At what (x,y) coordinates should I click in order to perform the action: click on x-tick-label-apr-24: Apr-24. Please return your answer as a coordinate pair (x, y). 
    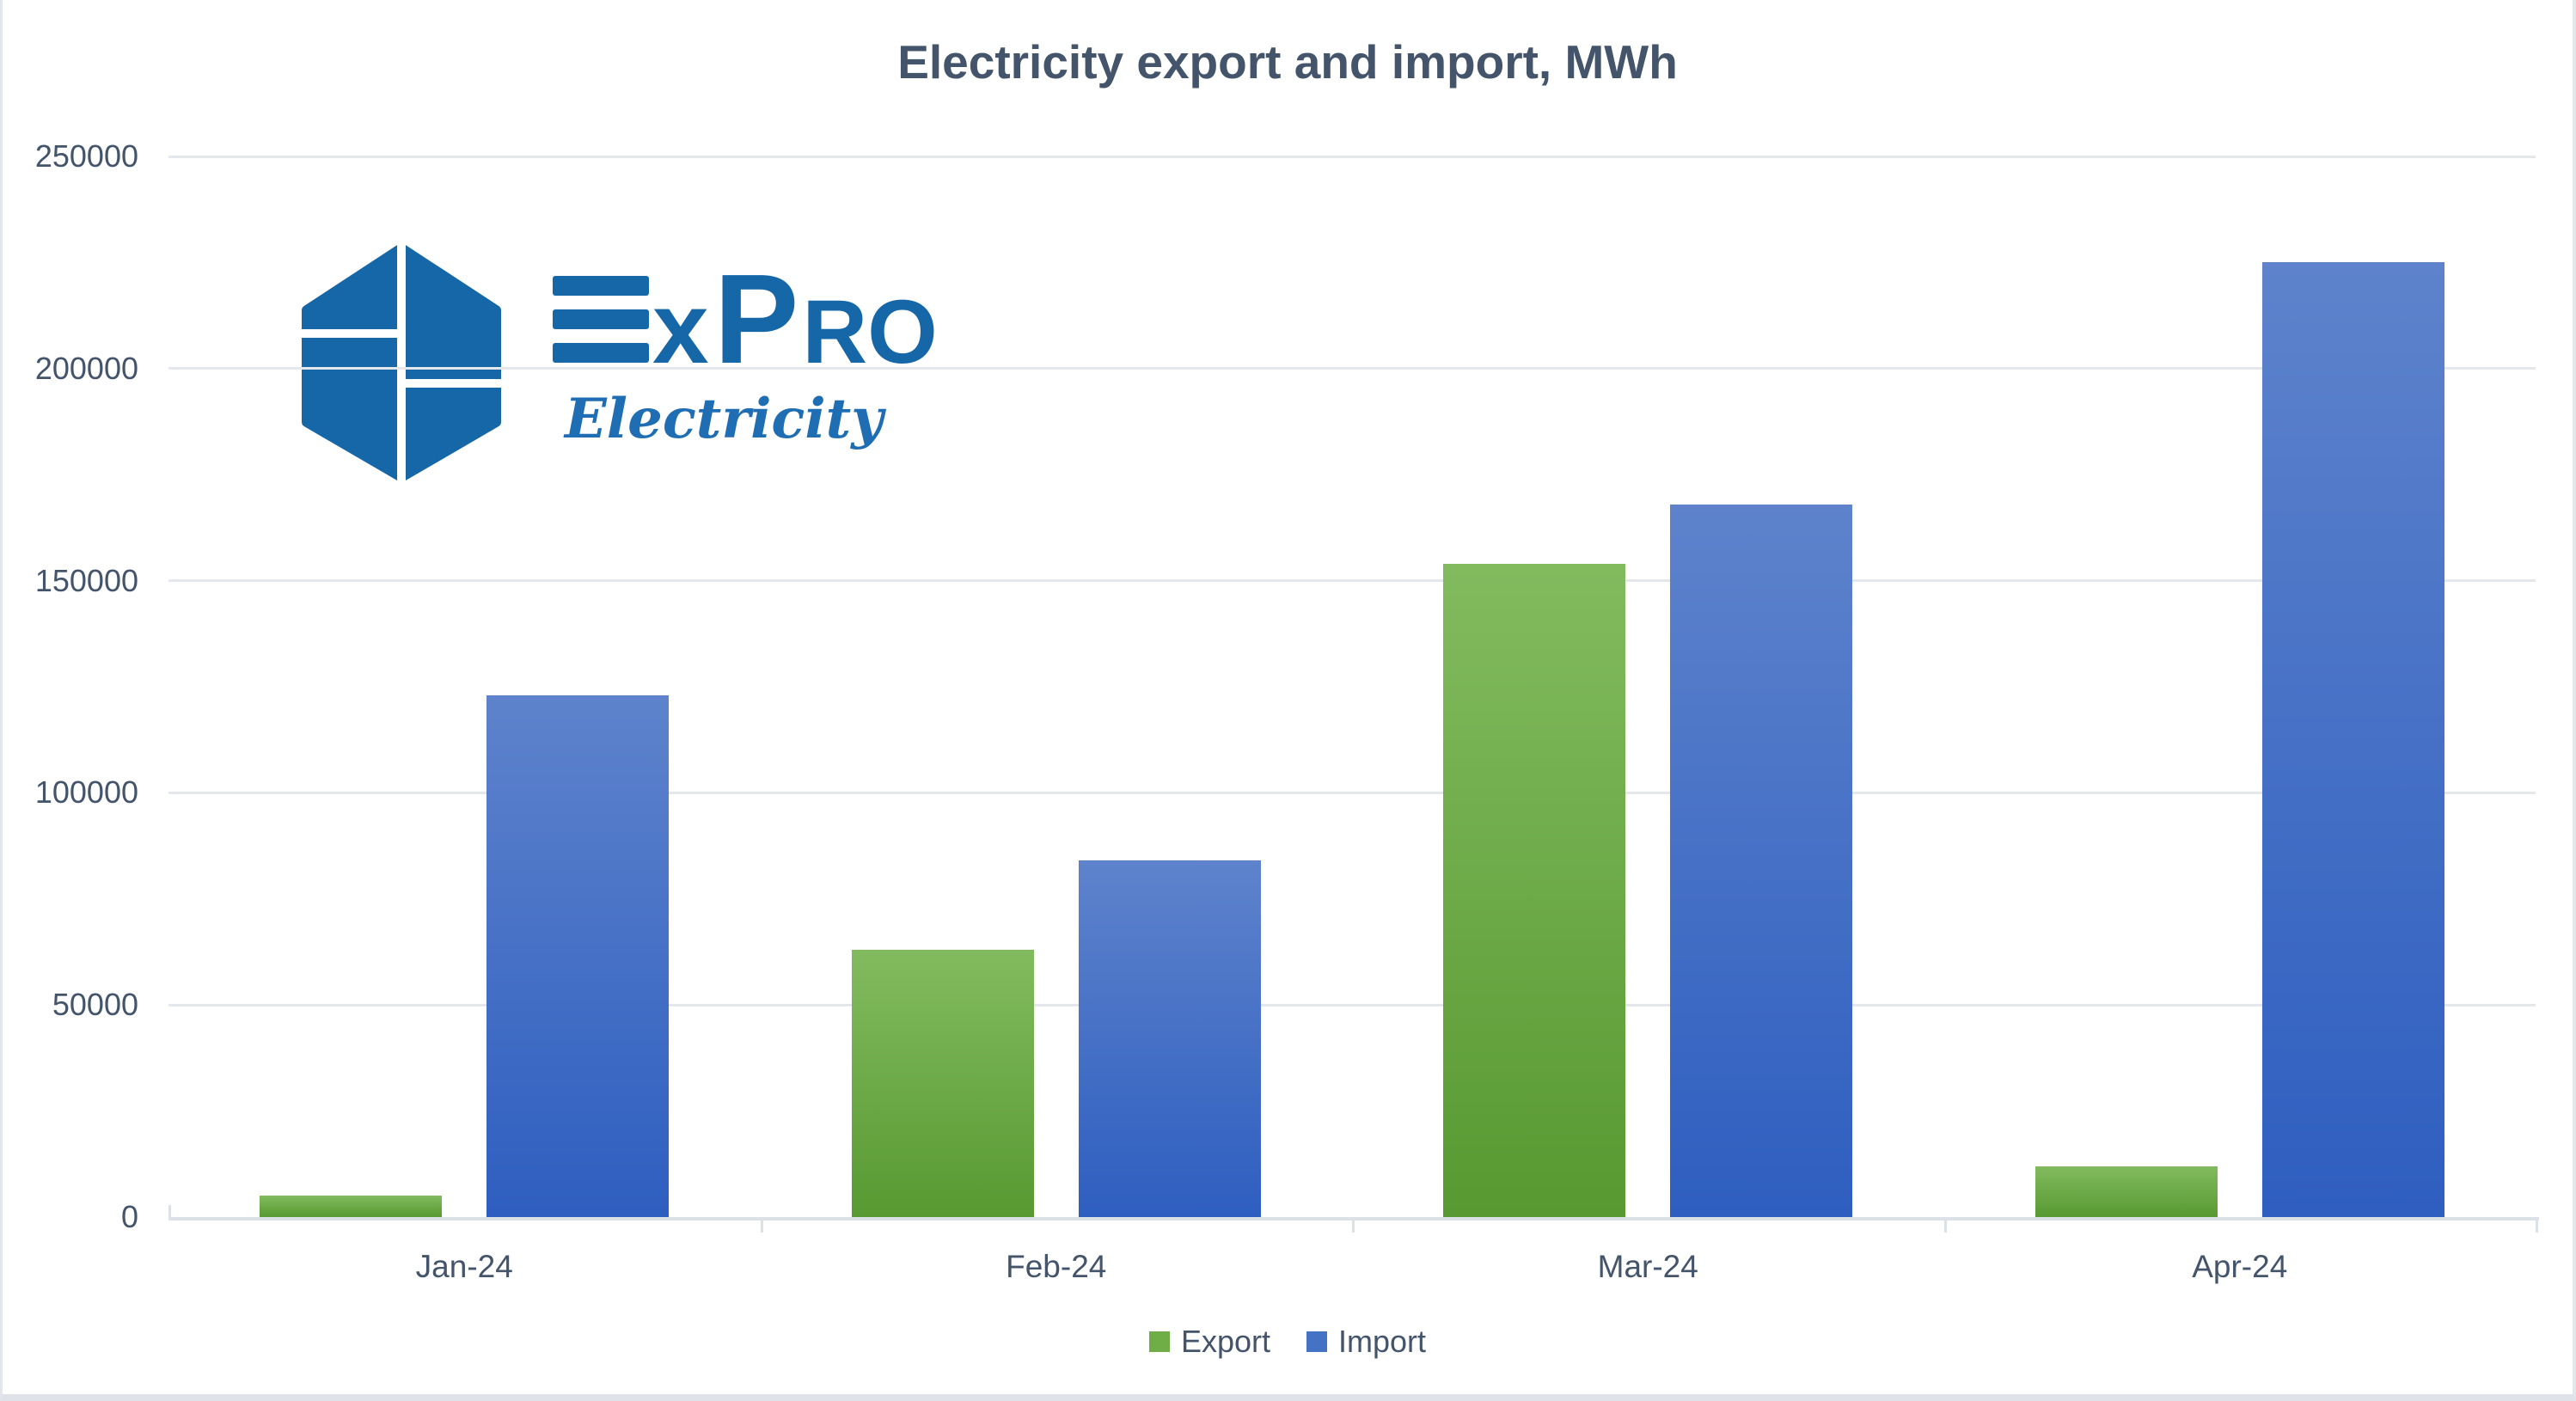
    Looking at the image, I should click on (2240, 1266).